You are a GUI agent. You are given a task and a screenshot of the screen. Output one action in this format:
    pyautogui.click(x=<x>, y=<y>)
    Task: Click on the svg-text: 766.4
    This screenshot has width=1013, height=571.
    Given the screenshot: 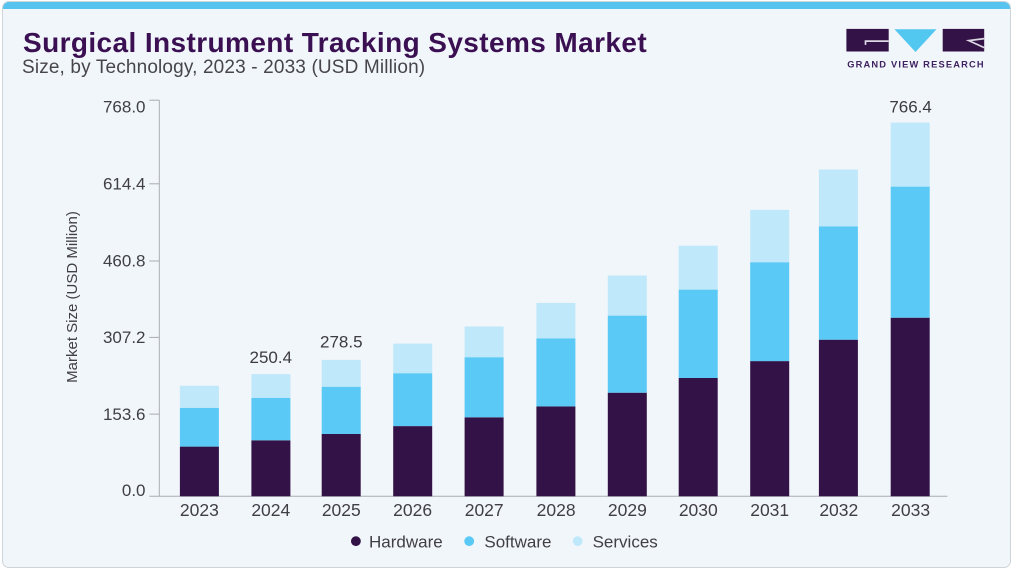 What is the action you would take?
    pyautogui.click(x=910, y=107)
    